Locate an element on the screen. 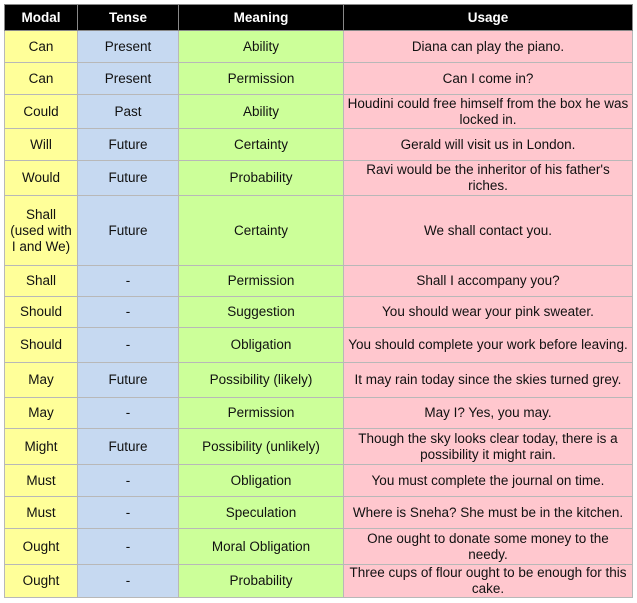 The width and height of the screenshot is (637, 603). modal-cell: Might is located at coordinates (41, 446).